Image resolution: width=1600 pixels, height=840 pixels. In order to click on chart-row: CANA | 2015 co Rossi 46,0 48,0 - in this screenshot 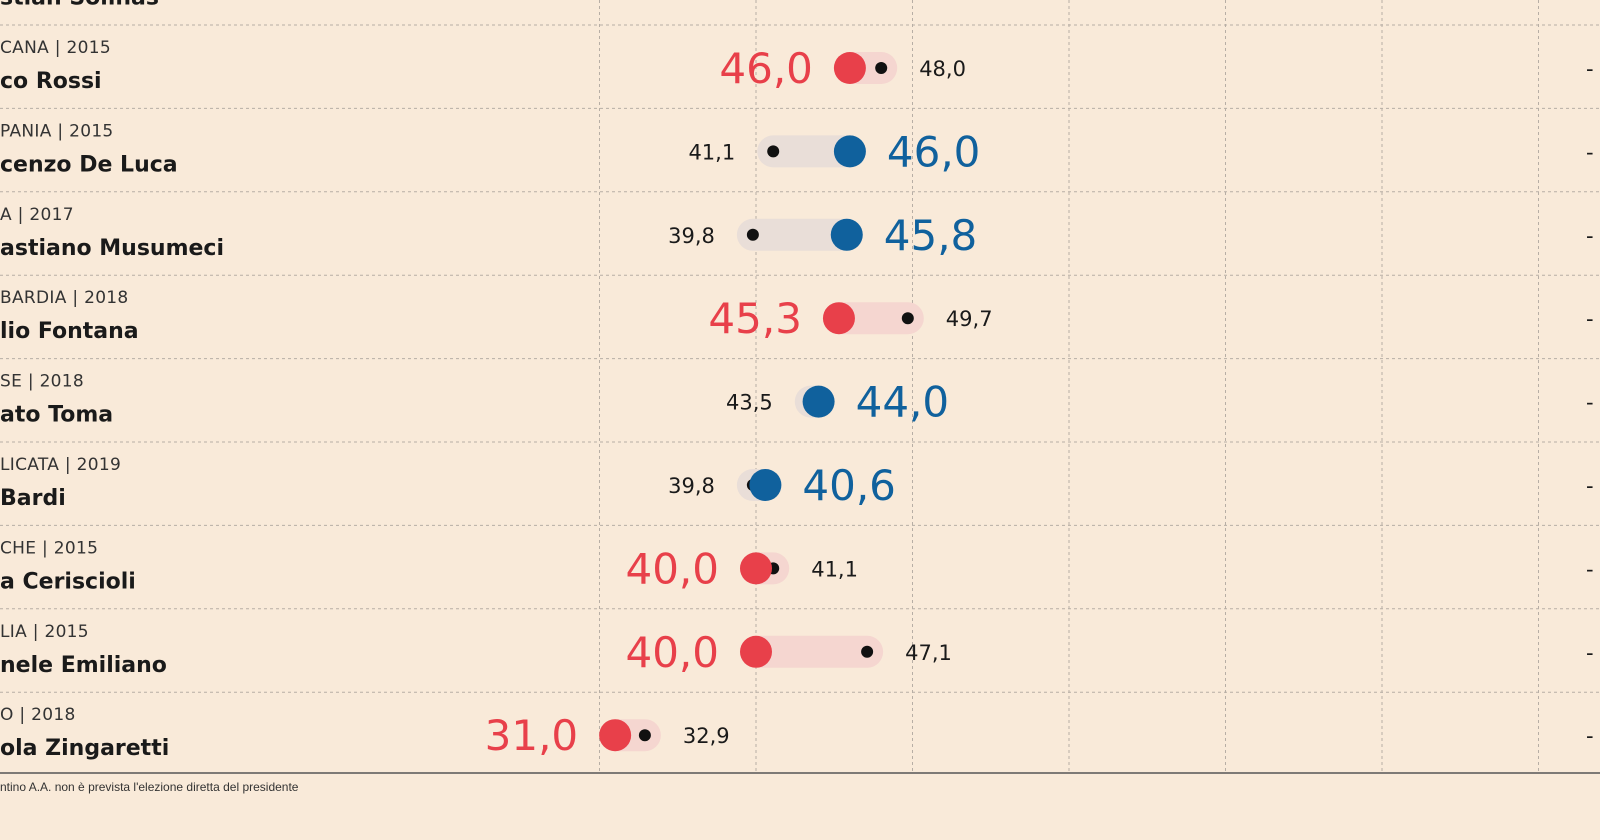, I will do `click(797, 66)`.